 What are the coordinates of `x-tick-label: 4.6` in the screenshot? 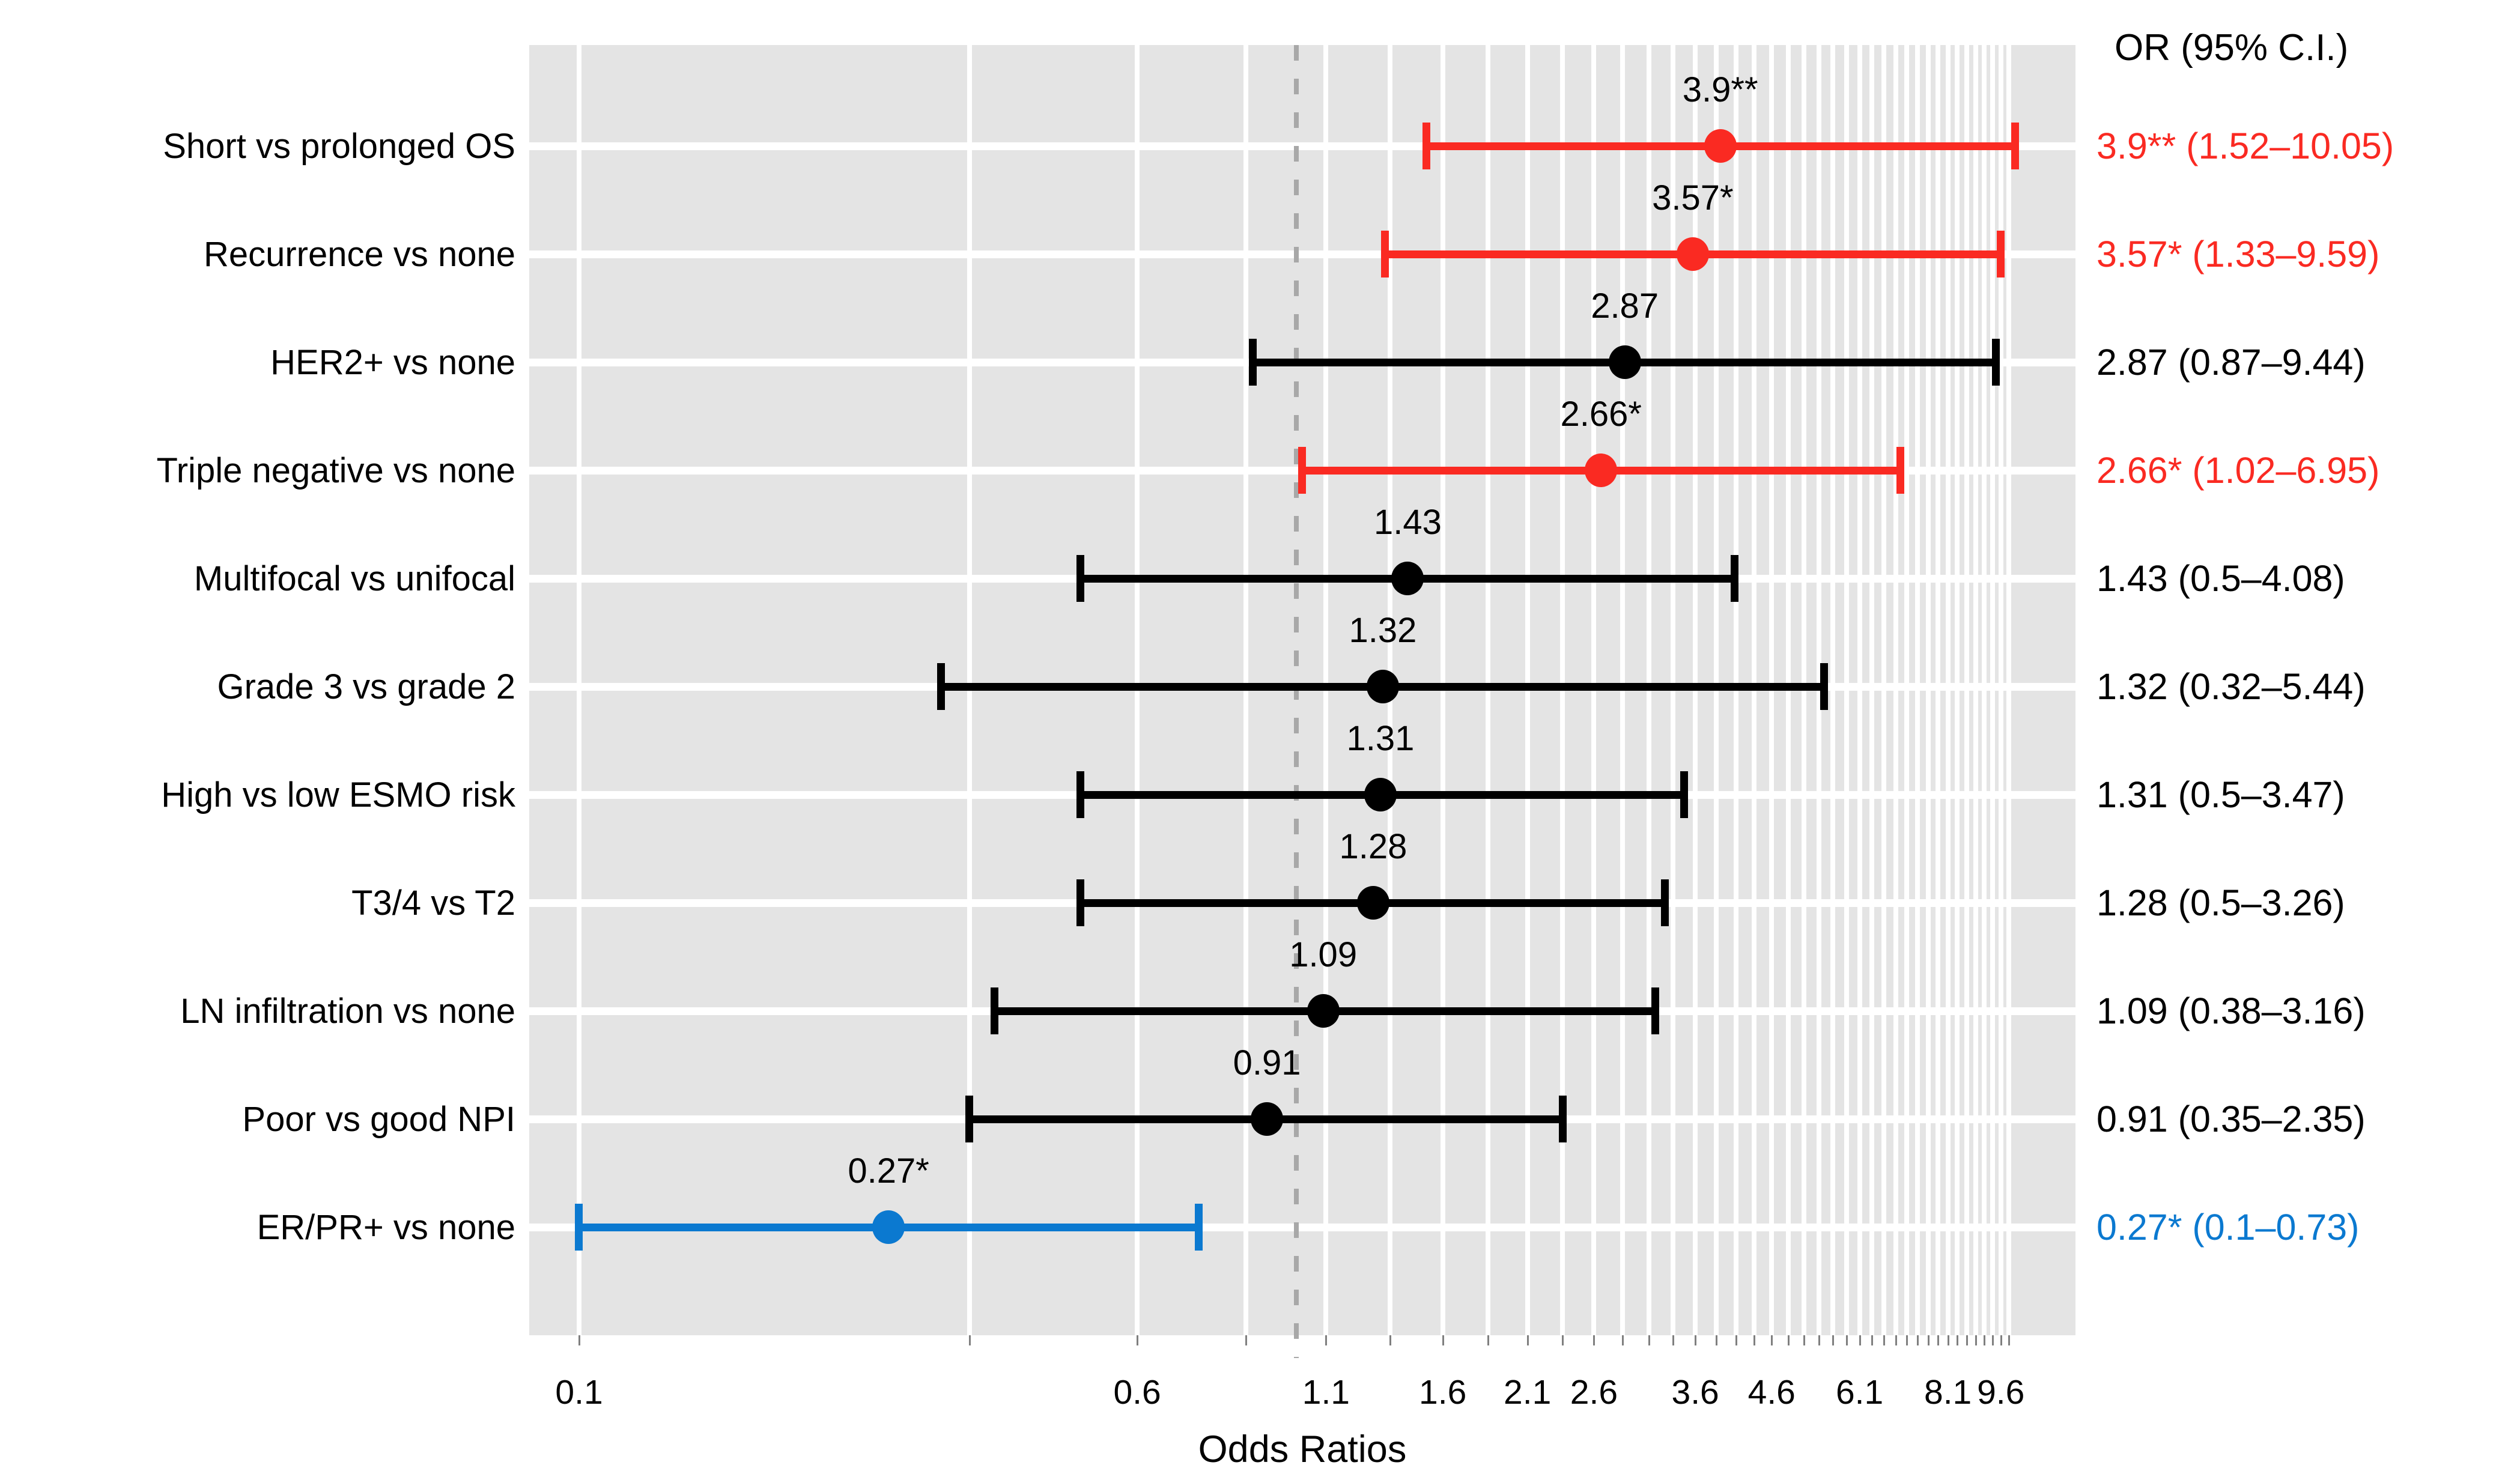 It's located at (1771, 1393).